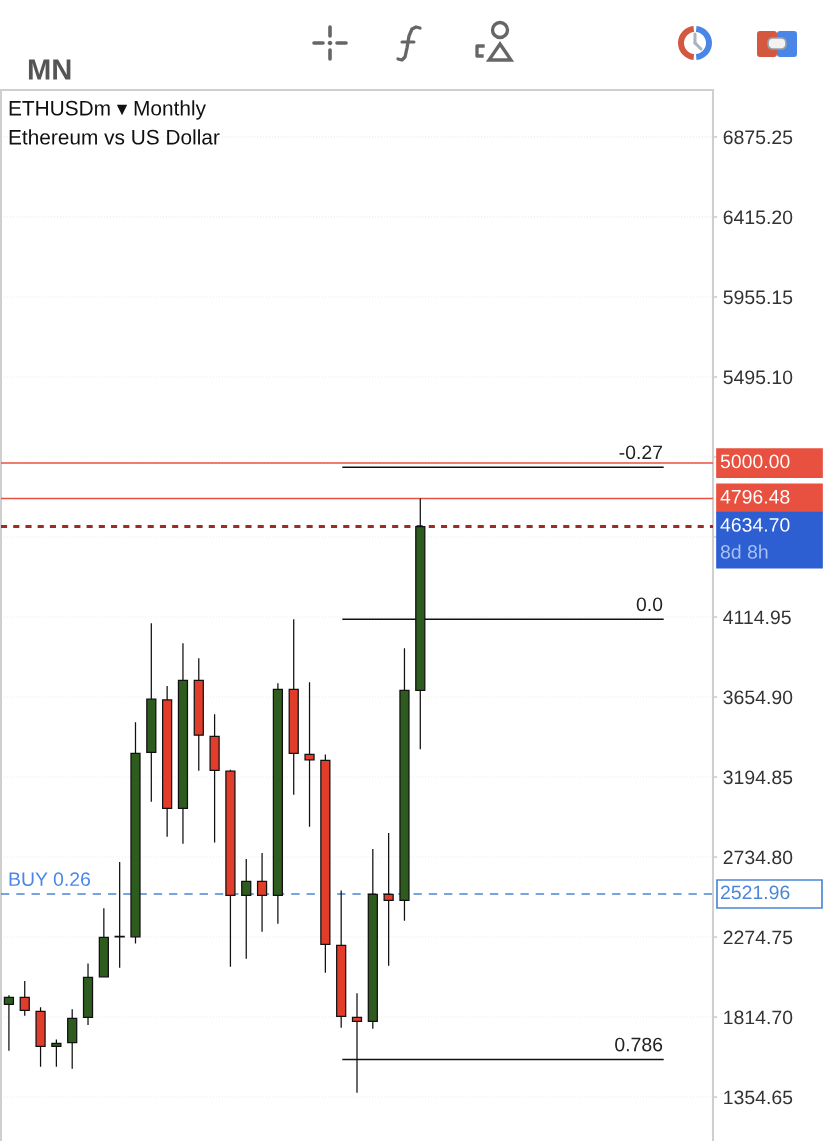  Describe the element at coordinates (758, 137) in the screenshot. I see `y-tick-label: 6875.25` at that location.